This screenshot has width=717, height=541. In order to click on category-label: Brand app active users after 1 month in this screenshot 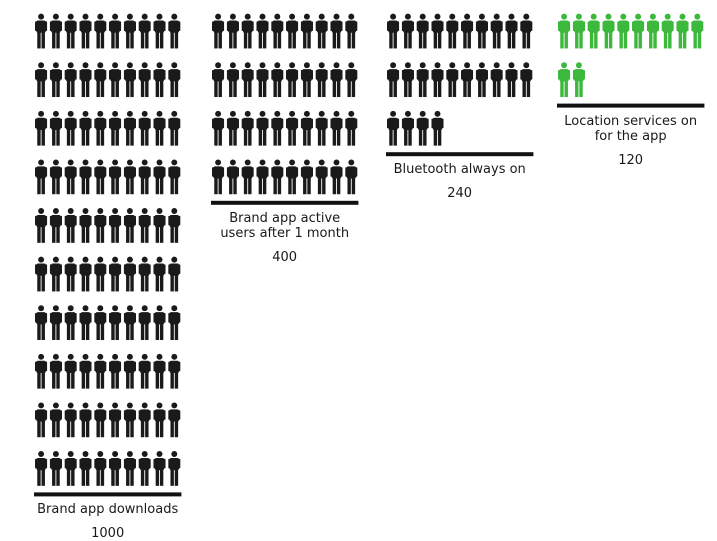, I will do `click(285, 225)`.